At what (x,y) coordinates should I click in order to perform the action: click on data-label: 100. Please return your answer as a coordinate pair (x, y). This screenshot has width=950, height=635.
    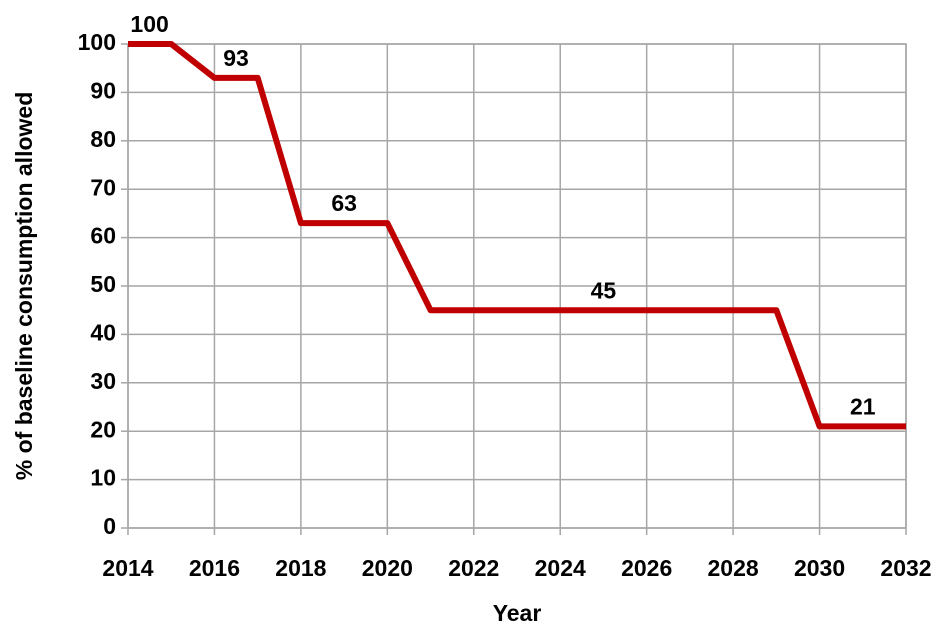
    Looking at the image, I should click on (149, 24).